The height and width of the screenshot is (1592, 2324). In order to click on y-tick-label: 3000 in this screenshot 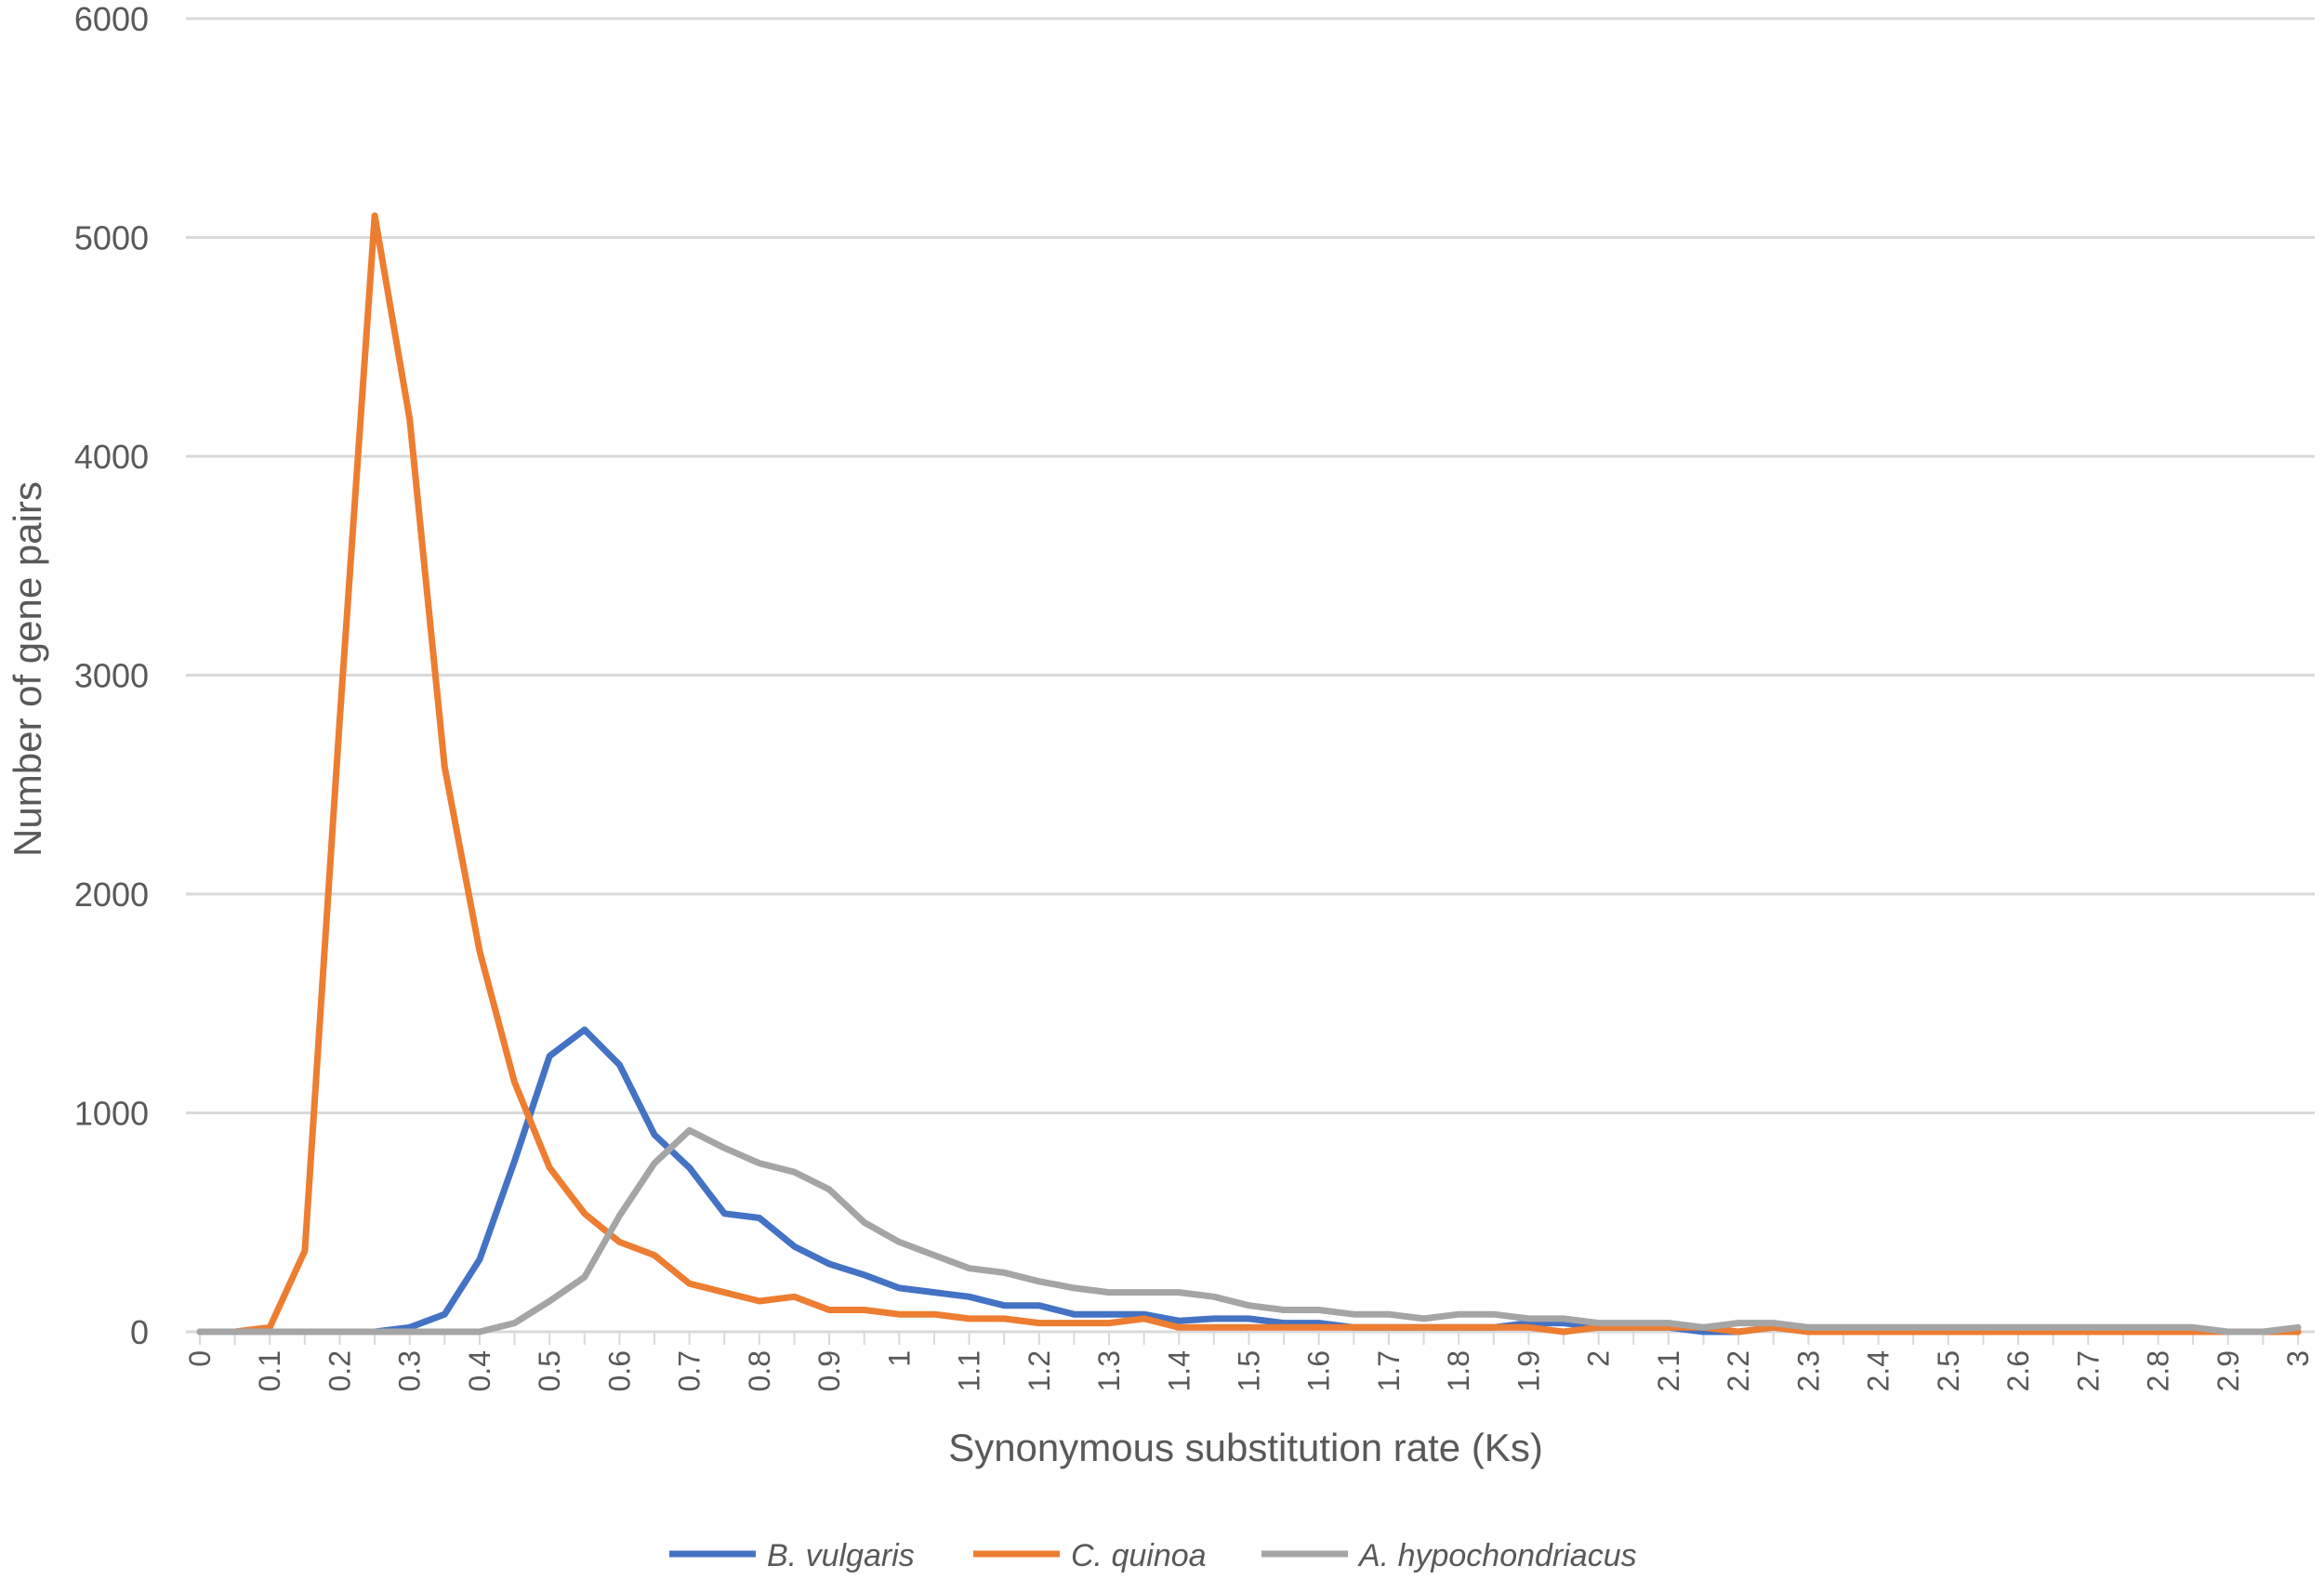, I will do `click(111, 676)`.